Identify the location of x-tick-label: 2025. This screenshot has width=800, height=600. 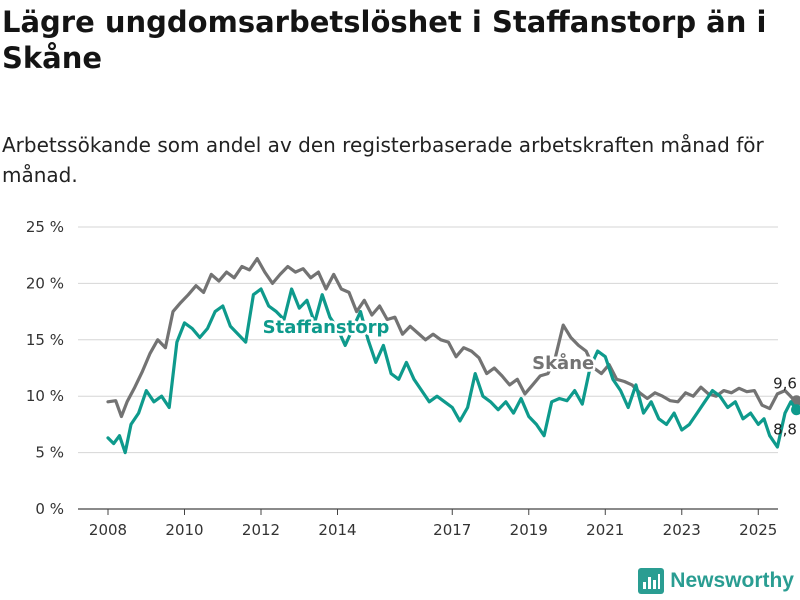
(758, 530).